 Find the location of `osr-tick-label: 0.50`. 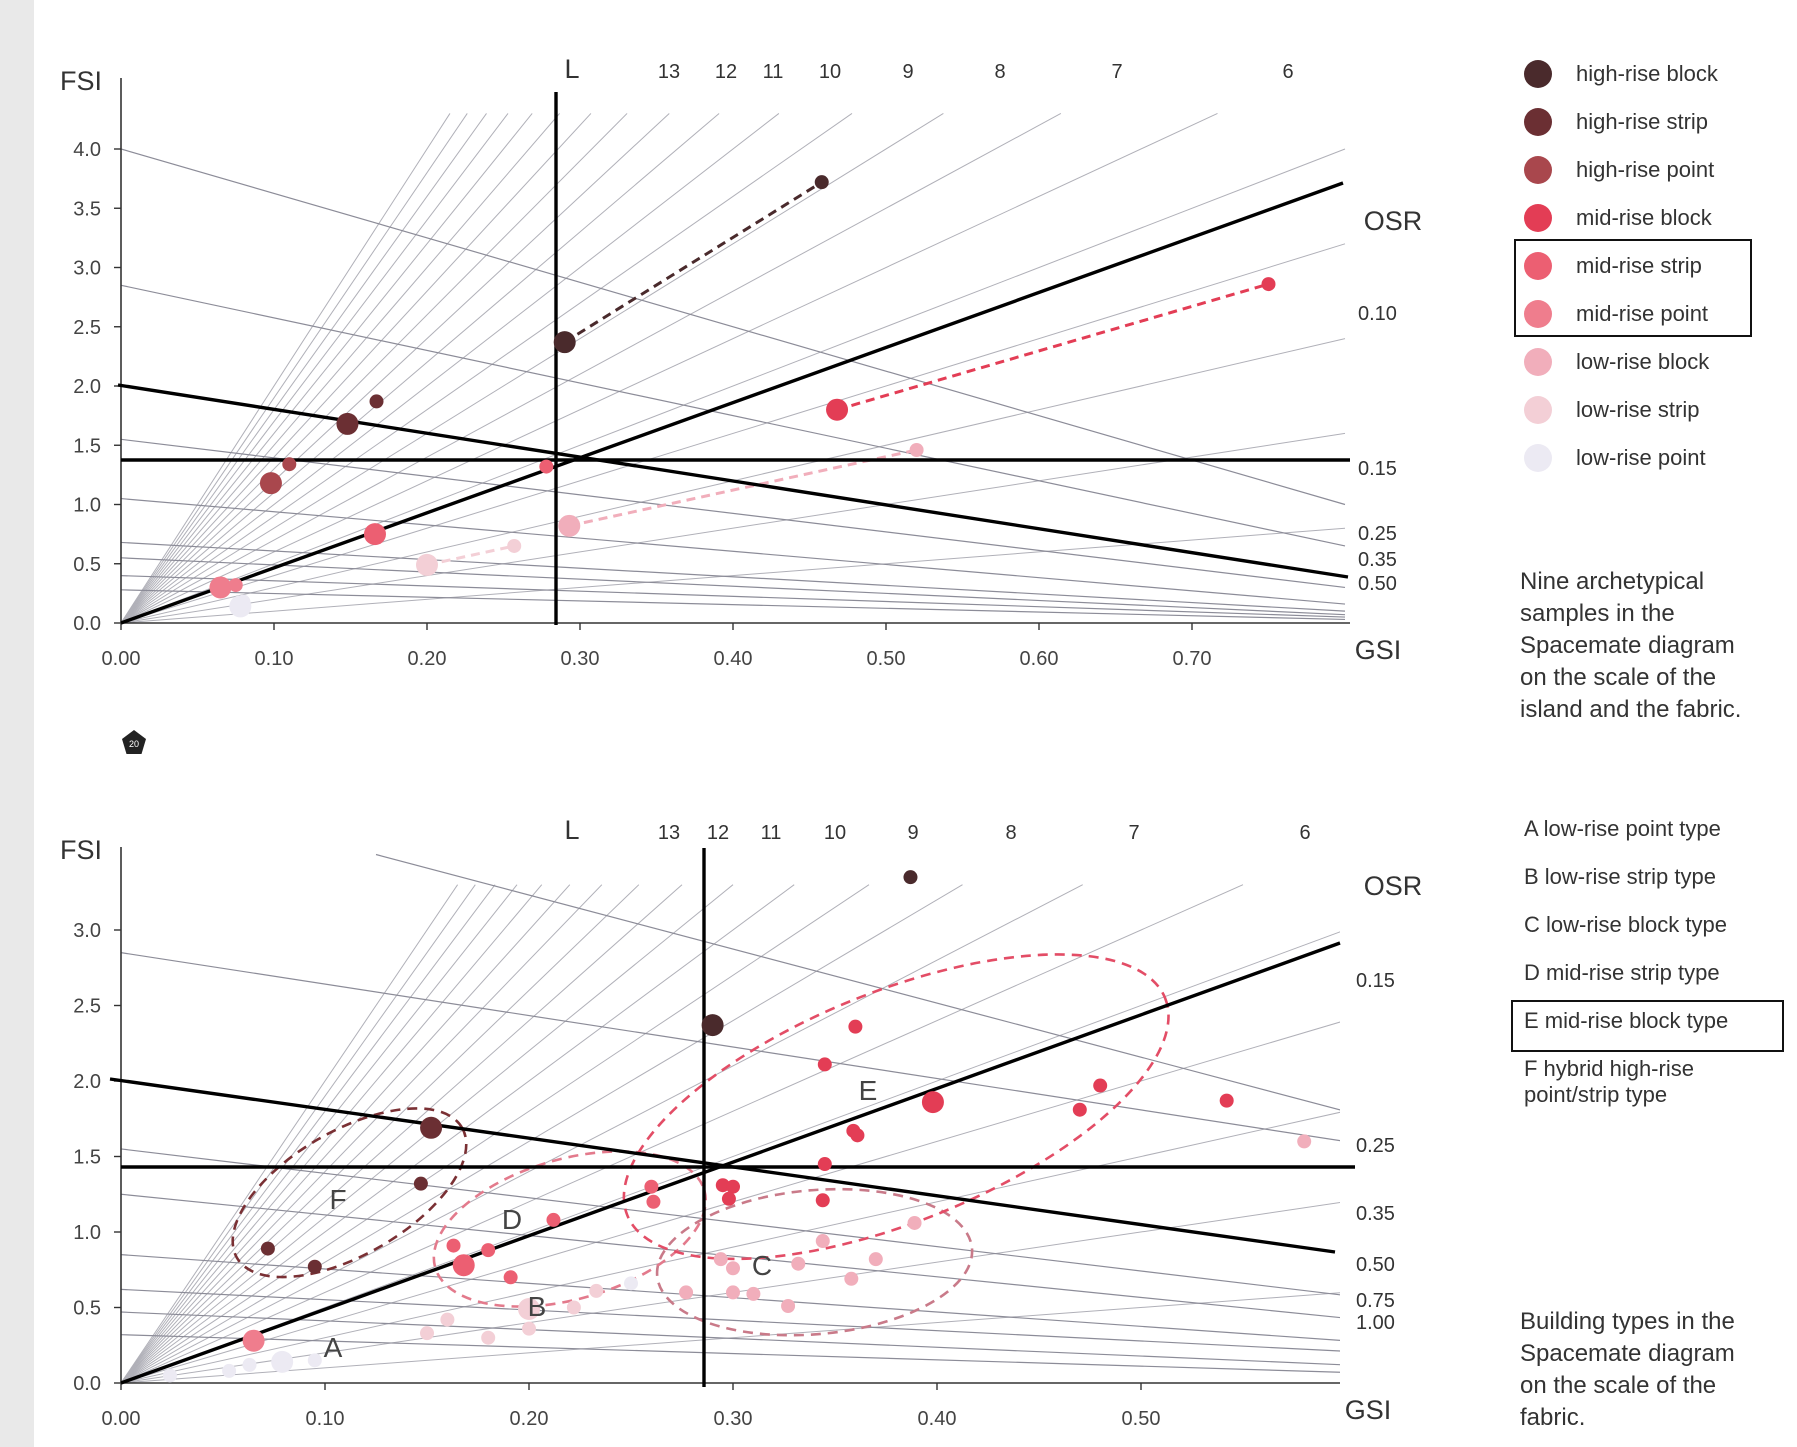

osr-tick-label: 0.50 is located at coordinates (1375, 1265).